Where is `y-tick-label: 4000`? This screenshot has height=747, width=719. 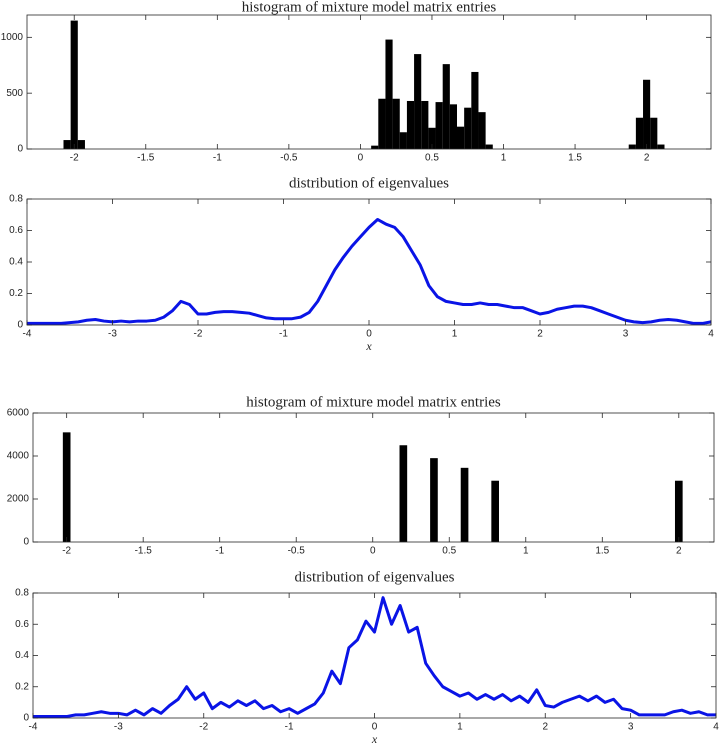 y-tick-label: 4000 is located at coordinates (18, 456).